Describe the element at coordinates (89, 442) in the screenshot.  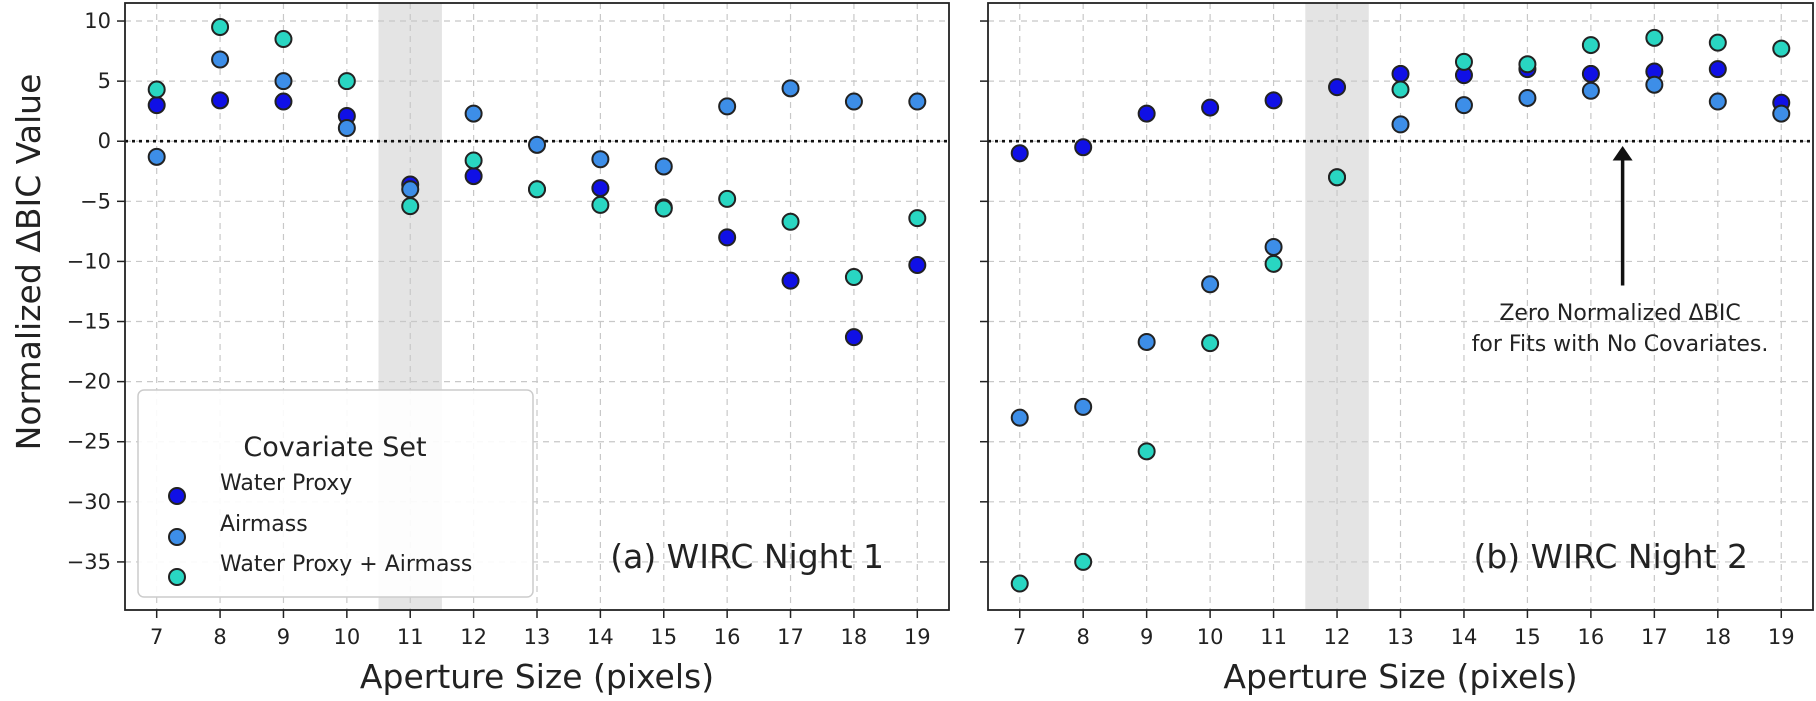
I see `y-tick-label: −25` at that location.